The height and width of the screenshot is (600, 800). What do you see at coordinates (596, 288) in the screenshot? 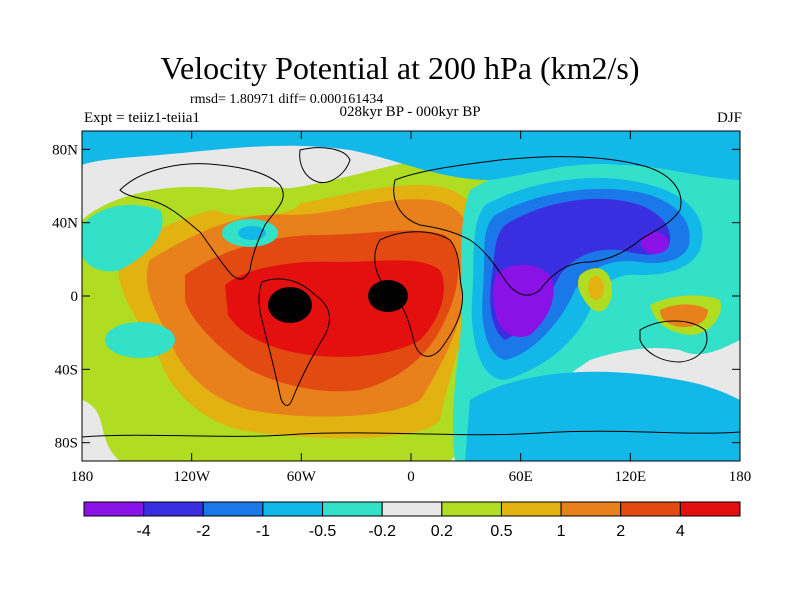
I see `fill-pos-mc-inner` at bounding box center [596, 288].